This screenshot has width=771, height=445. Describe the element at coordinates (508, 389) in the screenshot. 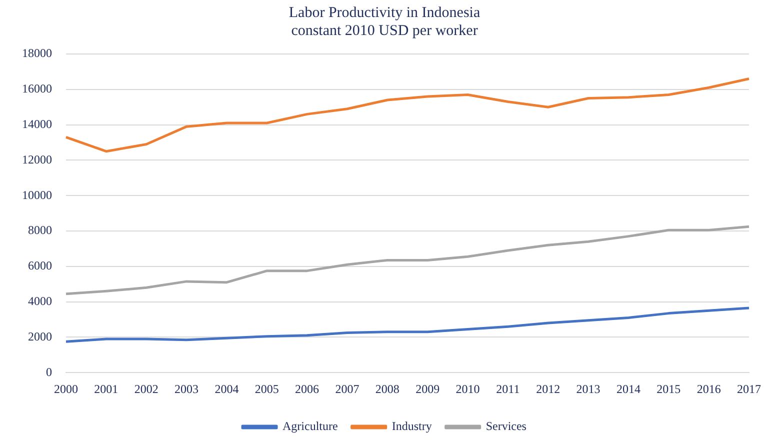

I see `x-tick-label: 2011` at that location.